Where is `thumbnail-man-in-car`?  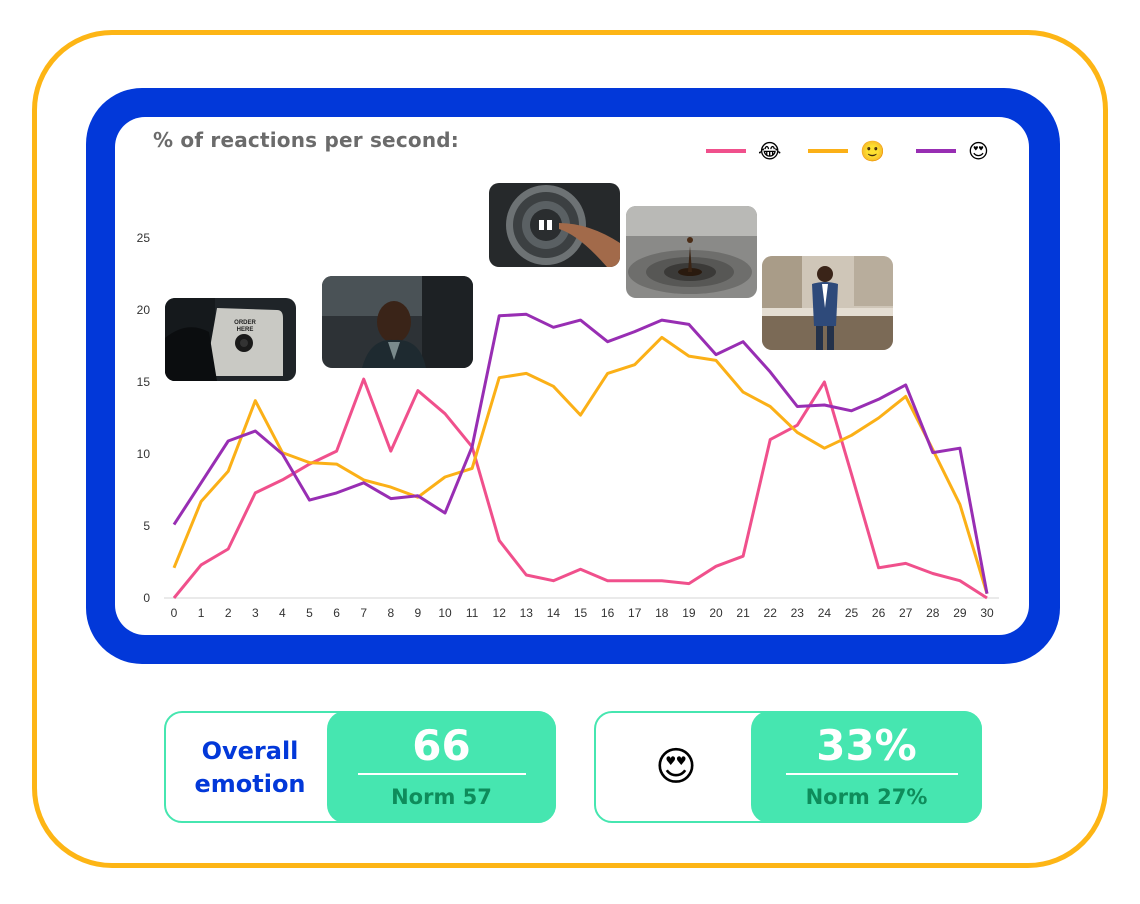
thumbnail-man-in-car is located at coordinates (397, 322).